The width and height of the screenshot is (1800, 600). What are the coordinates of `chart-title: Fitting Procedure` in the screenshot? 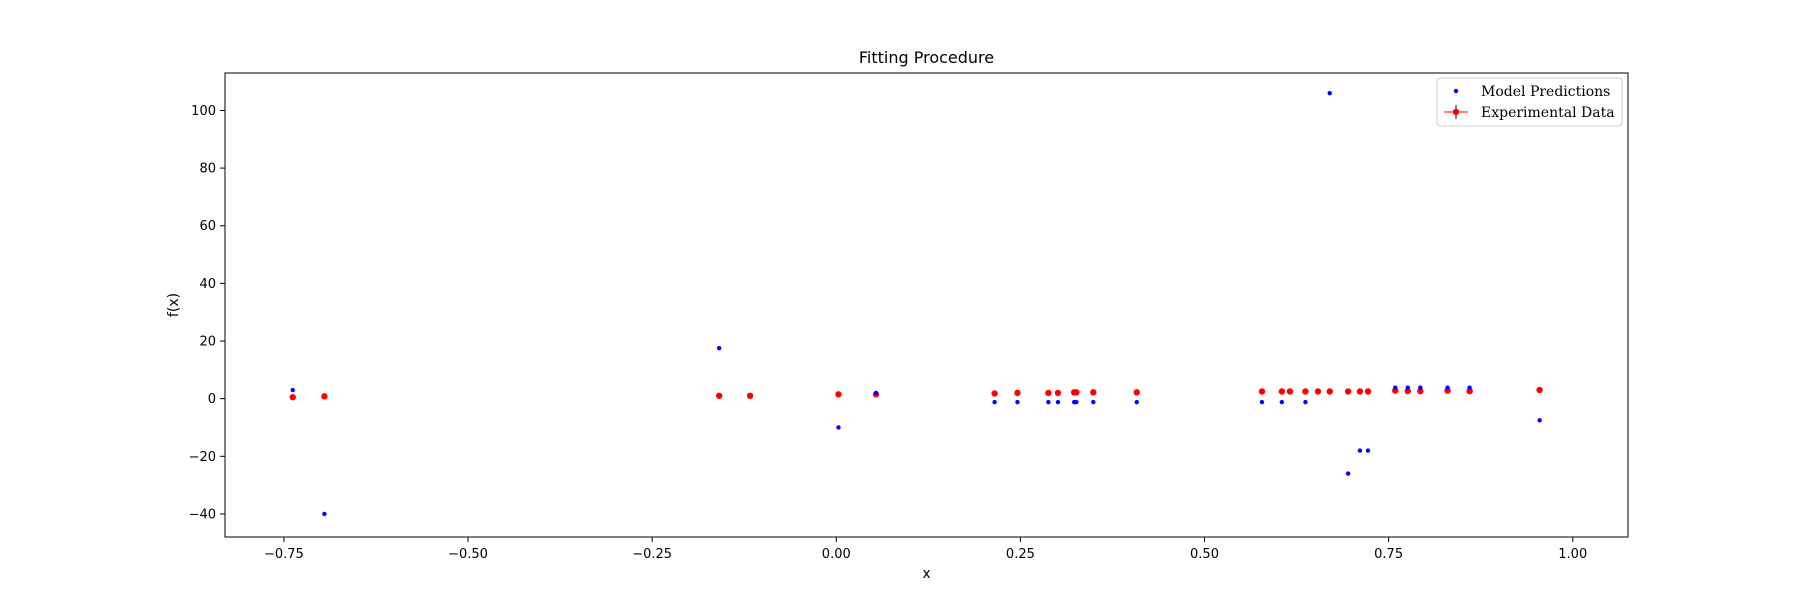 It's located at (926, 57).